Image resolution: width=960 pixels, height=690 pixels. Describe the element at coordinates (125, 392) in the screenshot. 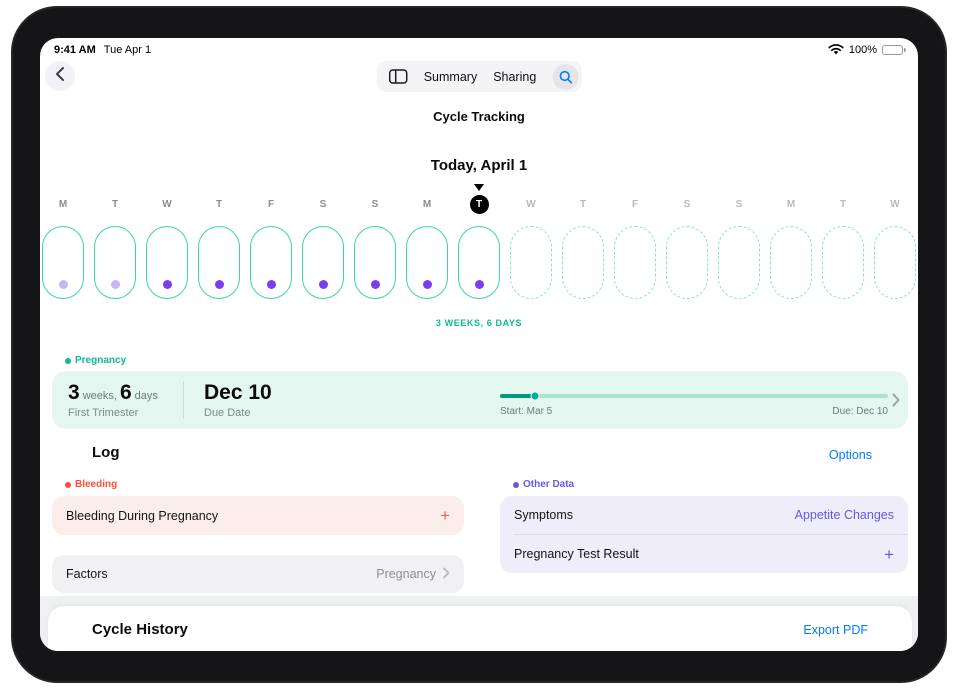

I see `days-value: 6` at that location.